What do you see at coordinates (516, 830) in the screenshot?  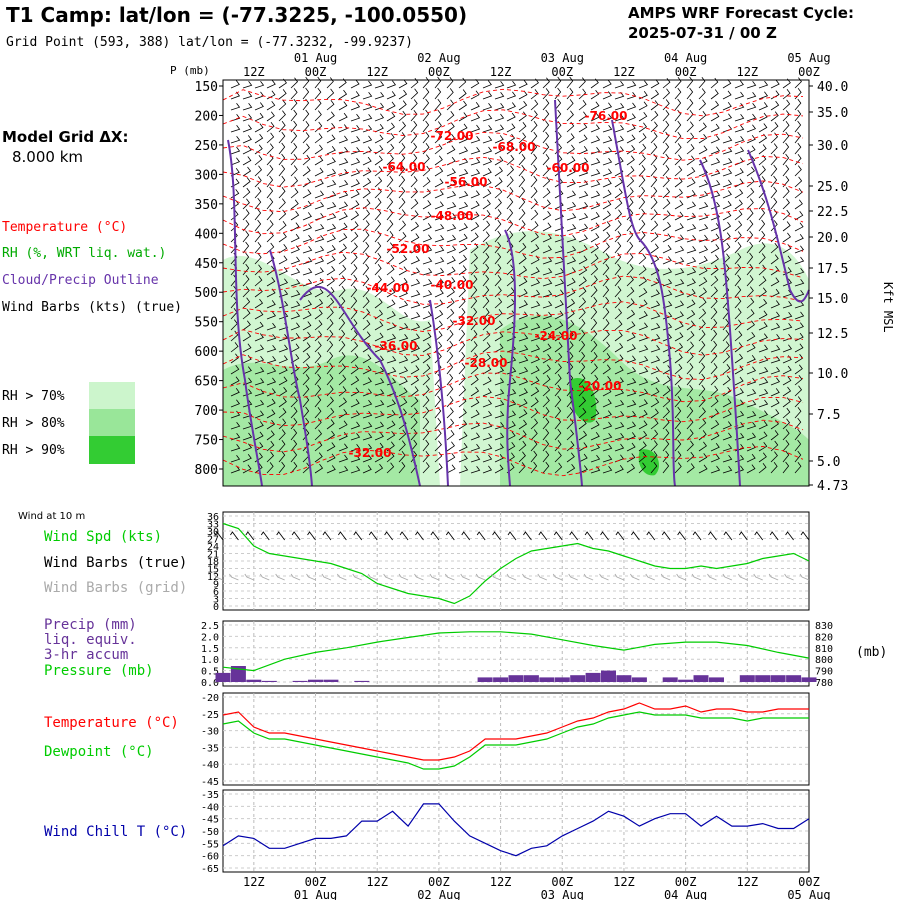 I see `wind-chill-line` at bounding box center [516, 830].